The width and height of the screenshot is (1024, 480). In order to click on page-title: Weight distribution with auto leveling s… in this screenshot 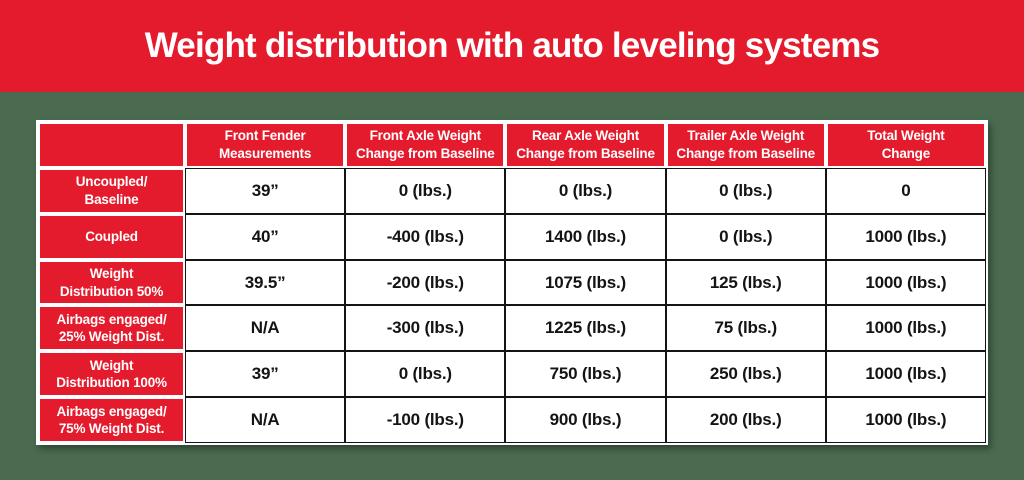, I will do `click(512, 45)`.